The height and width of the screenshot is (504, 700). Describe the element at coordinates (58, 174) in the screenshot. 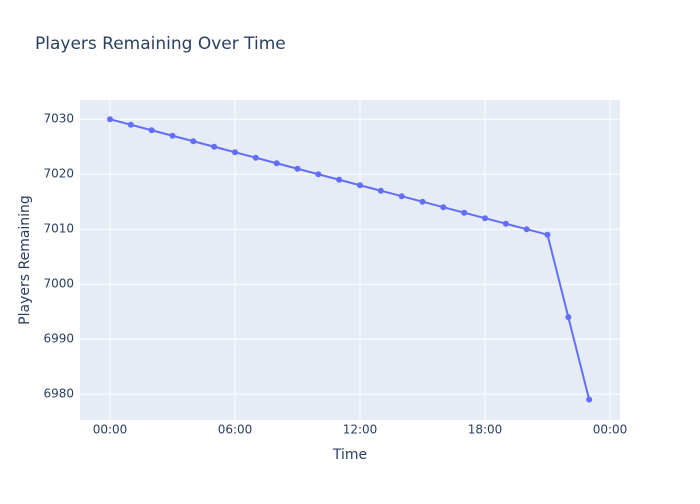

I see `y-tick-label: 7020` at that location.